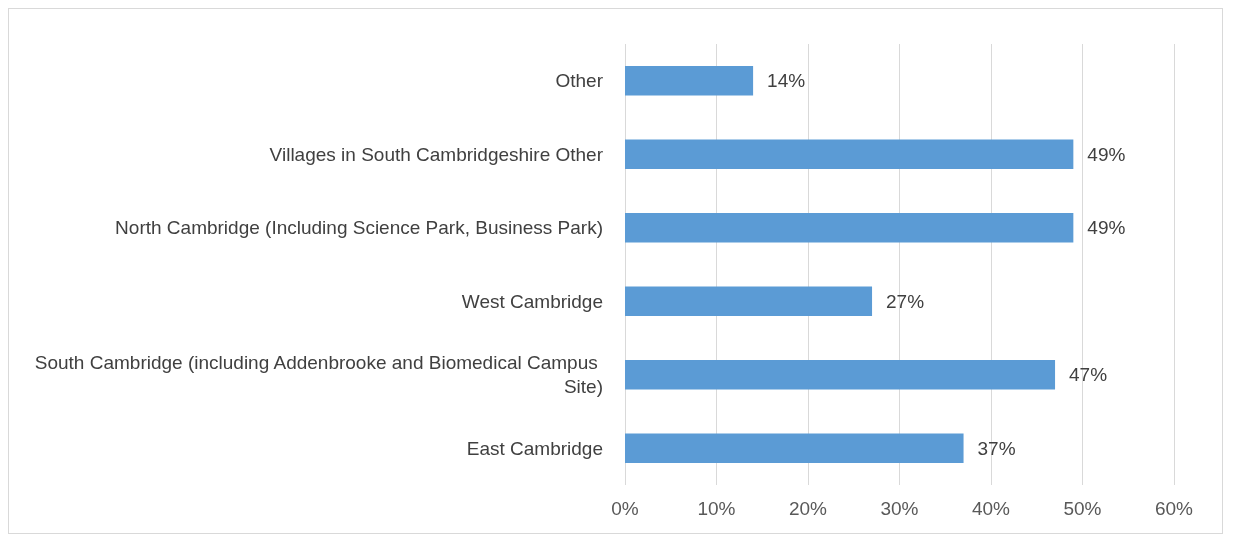 The height and width of the screenshot is (544, 1233). What do you see at coordinates (905, 301) in the screenshot?
I see `data-label: 27%` at bounding box center [905, 301].